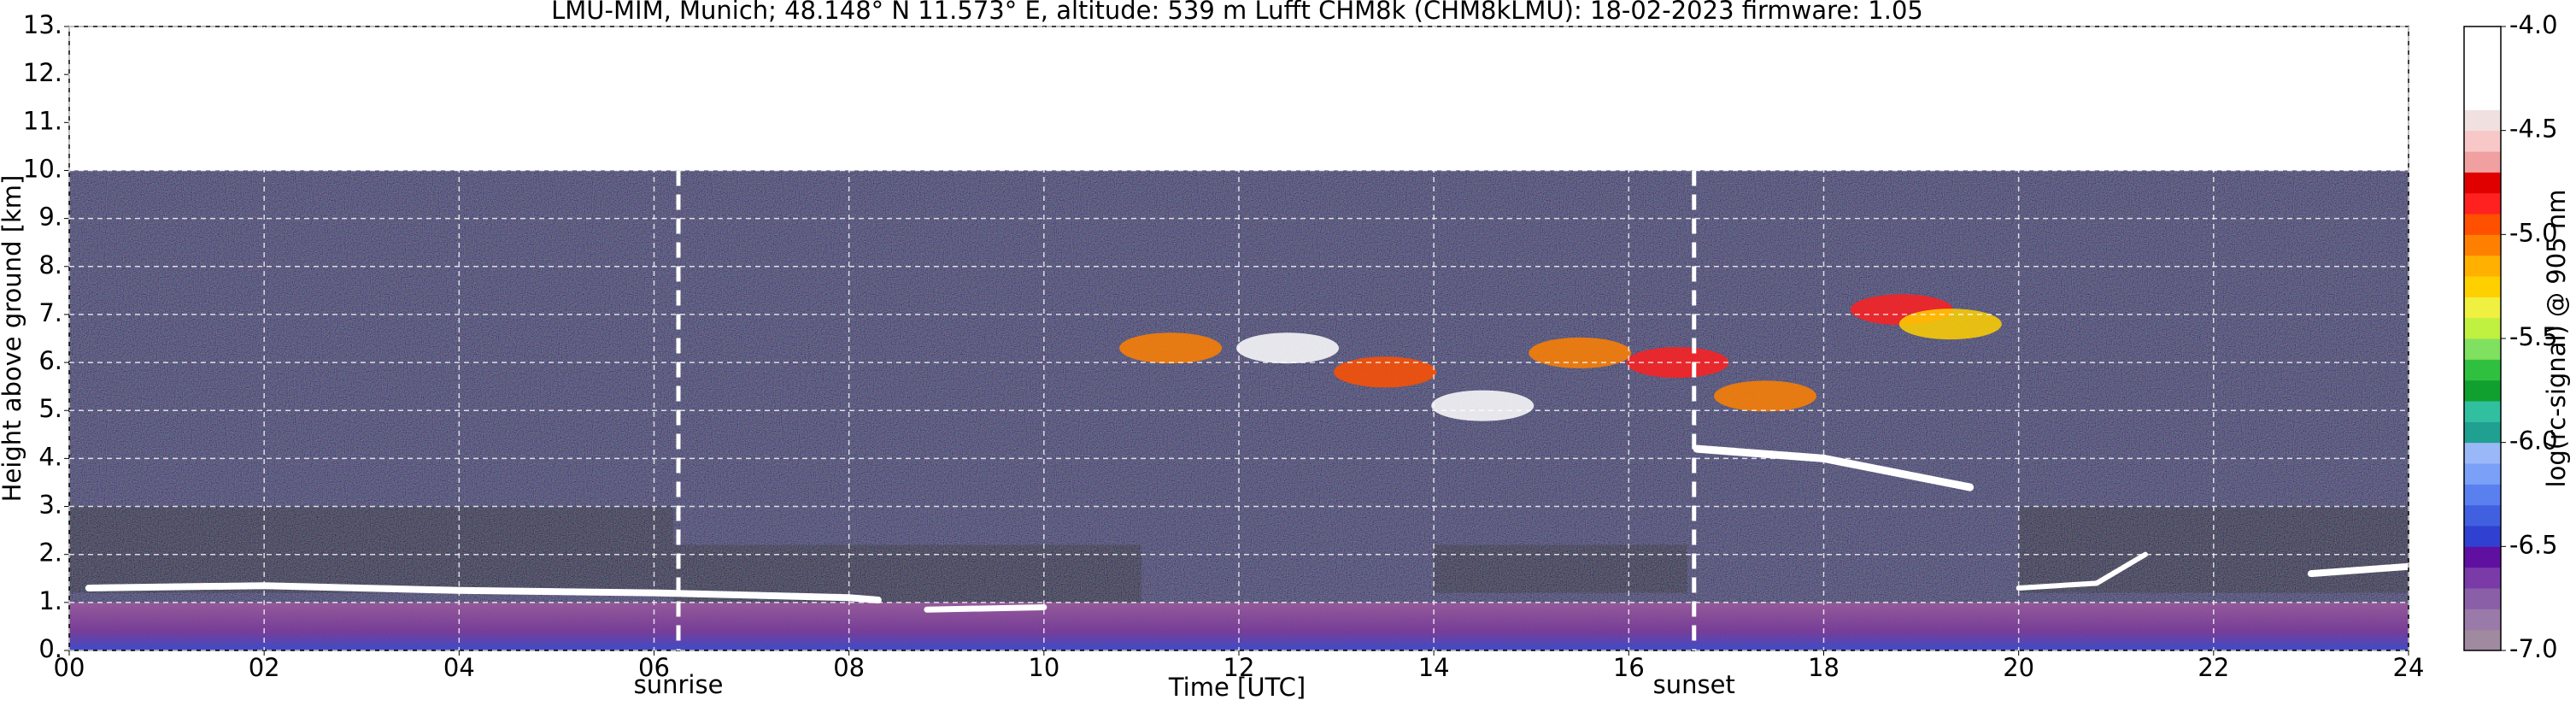 This screenshot has width=2576, height=706. What do you see at coordinates (50, 360) in the screenshot?
I see `y-tick-label: 6.` at bounding box center [50, 360].